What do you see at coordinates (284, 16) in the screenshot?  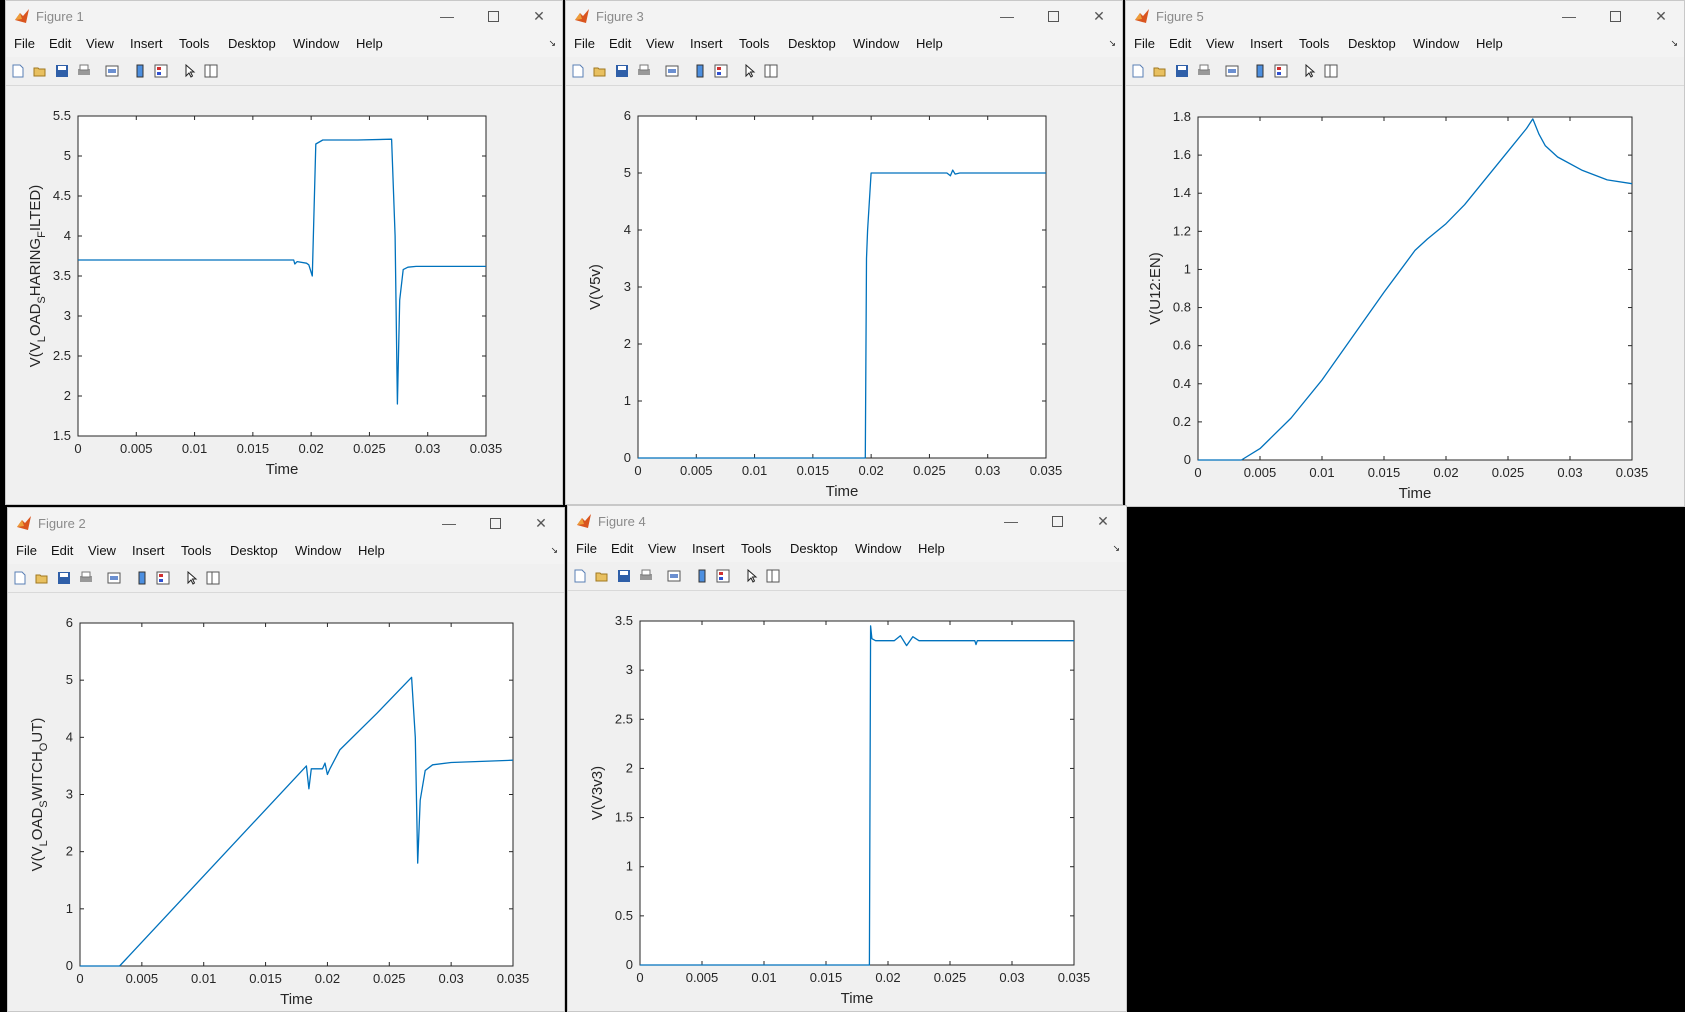 I see `title-bar: Figure 1 — ✕` at bounding box center [284, 16].